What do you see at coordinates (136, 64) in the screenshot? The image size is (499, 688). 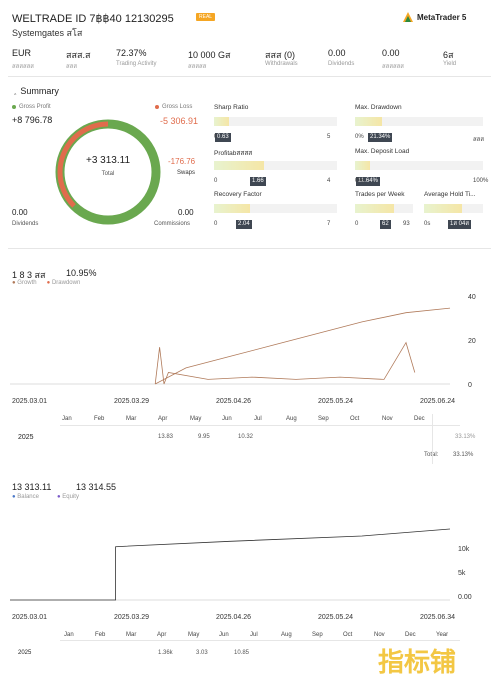 I see `stat-label: Trading Activity` at bounding box center [136, 64].